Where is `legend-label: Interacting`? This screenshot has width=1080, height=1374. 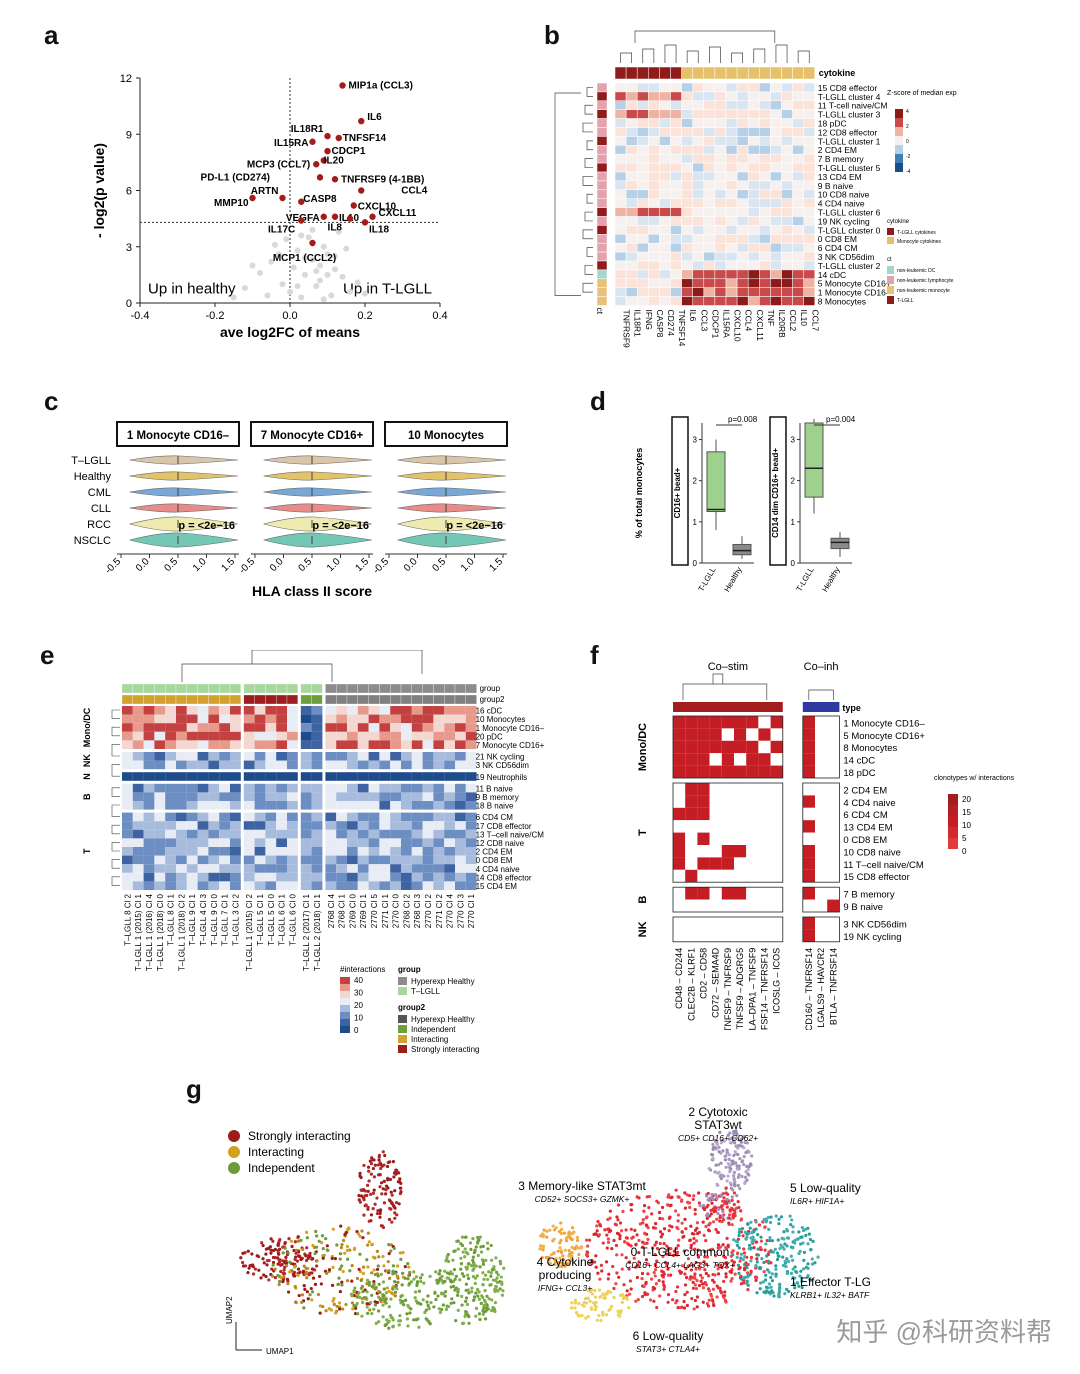 legend-label: Interacting is located at coordinates (276, 1152).